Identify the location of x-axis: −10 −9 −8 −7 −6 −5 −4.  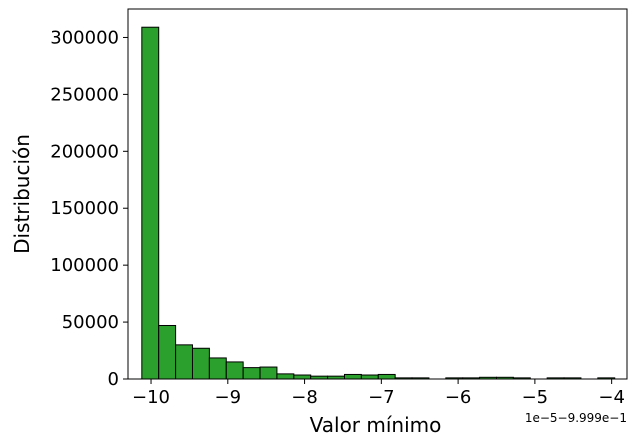
(378, 393).